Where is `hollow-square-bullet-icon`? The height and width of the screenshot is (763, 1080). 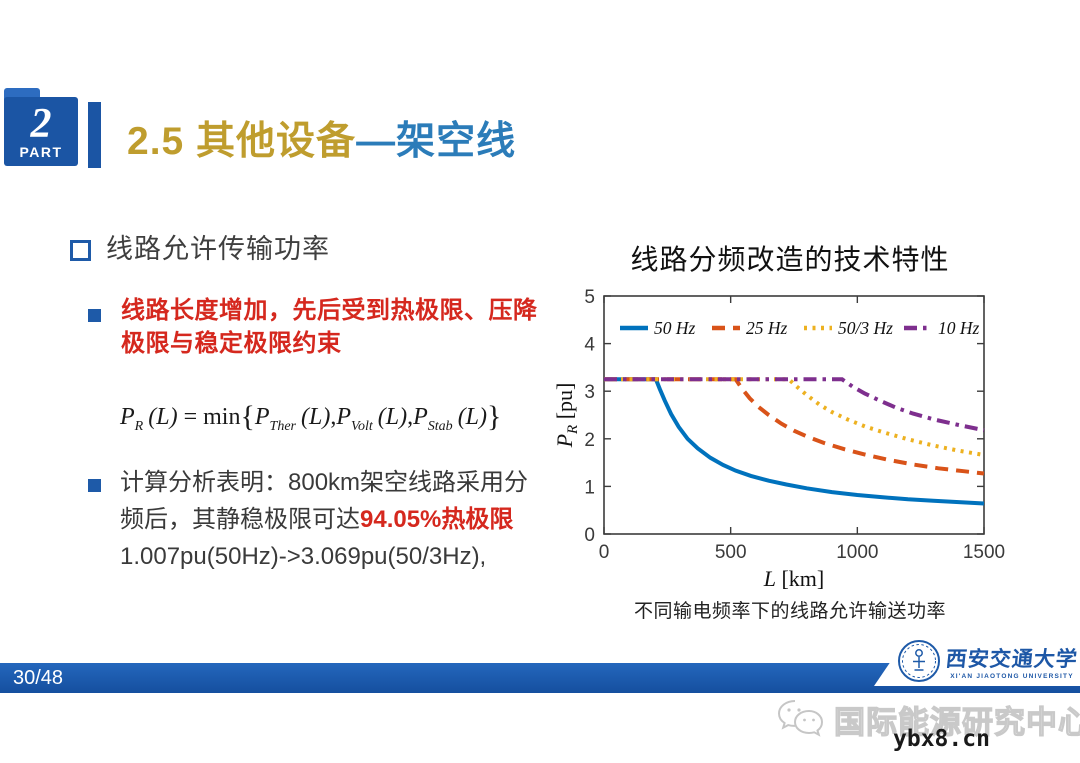
hollow-square-bullet-icon is located at coordinates (80, 250).